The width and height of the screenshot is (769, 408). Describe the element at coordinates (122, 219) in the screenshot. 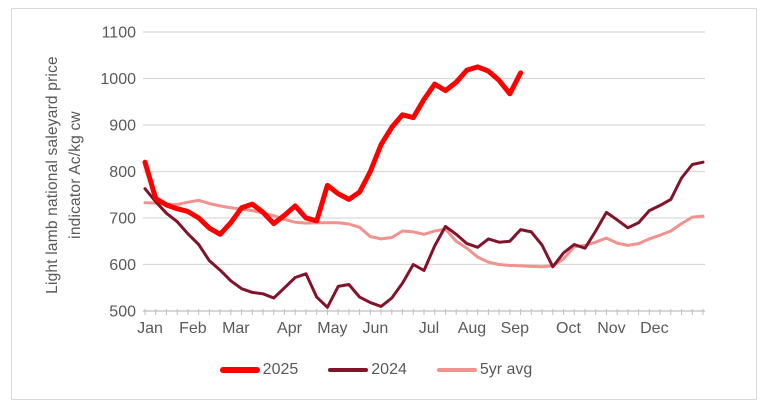

I see `y-tick-label: 700` at that location.